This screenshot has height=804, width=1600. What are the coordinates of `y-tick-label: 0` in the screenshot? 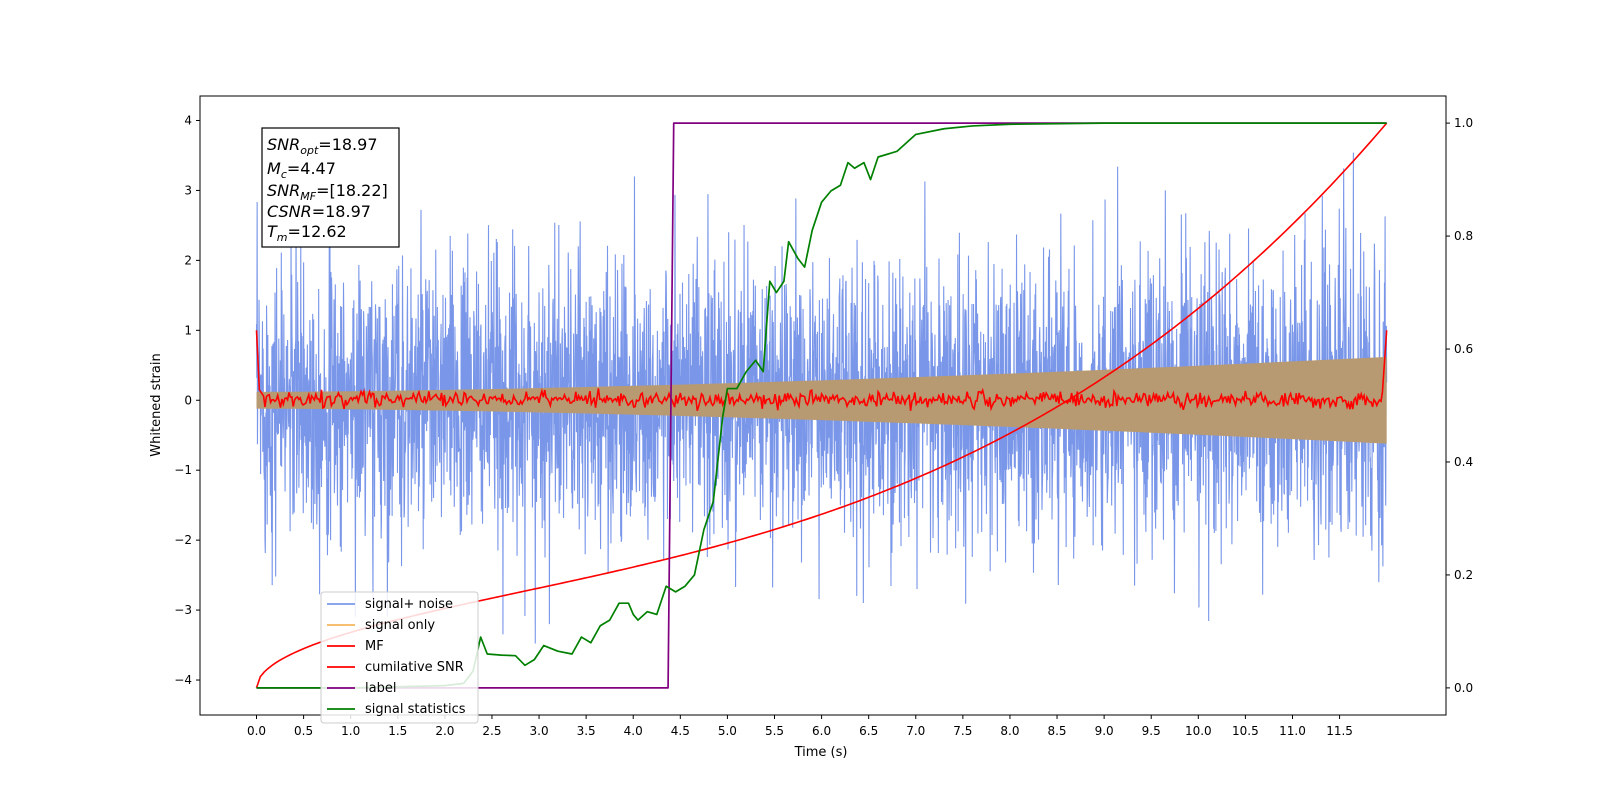 It's located at (188, 400).